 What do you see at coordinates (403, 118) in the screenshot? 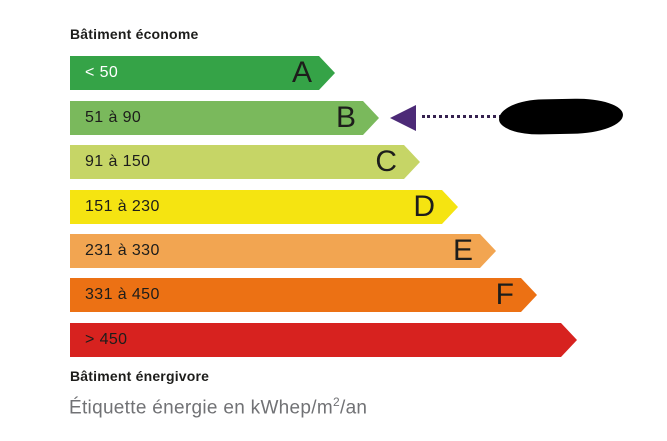
I see `arrow-left-icon` at bounding box center [403, 118].